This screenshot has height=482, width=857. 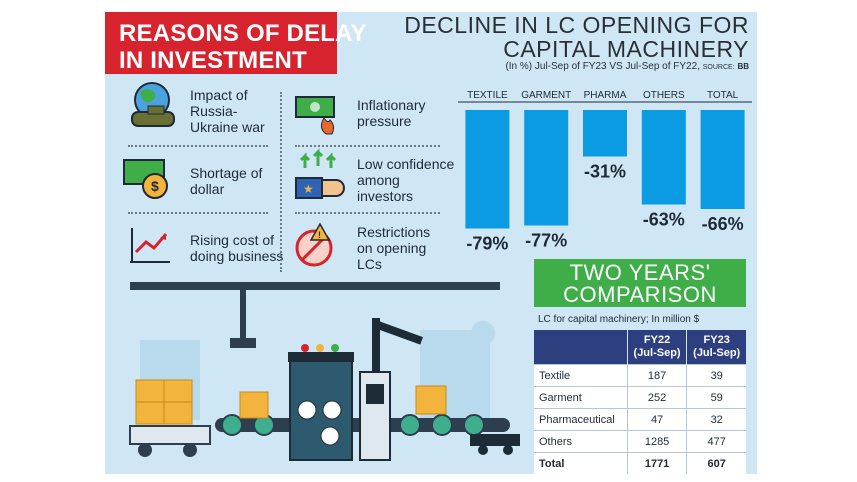 I want to click on category-label: TEXTILE, so click(x=487, y=95).